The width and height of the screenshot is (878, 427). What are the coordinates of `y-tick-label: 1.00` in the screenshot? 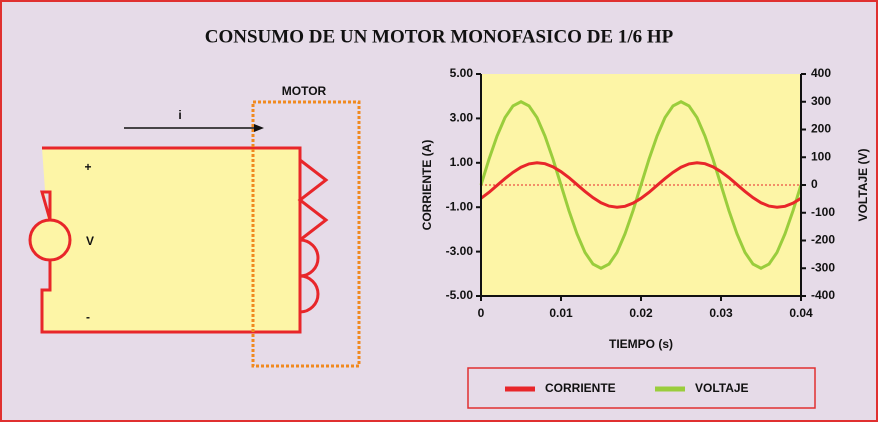 It's located at (462, 162).